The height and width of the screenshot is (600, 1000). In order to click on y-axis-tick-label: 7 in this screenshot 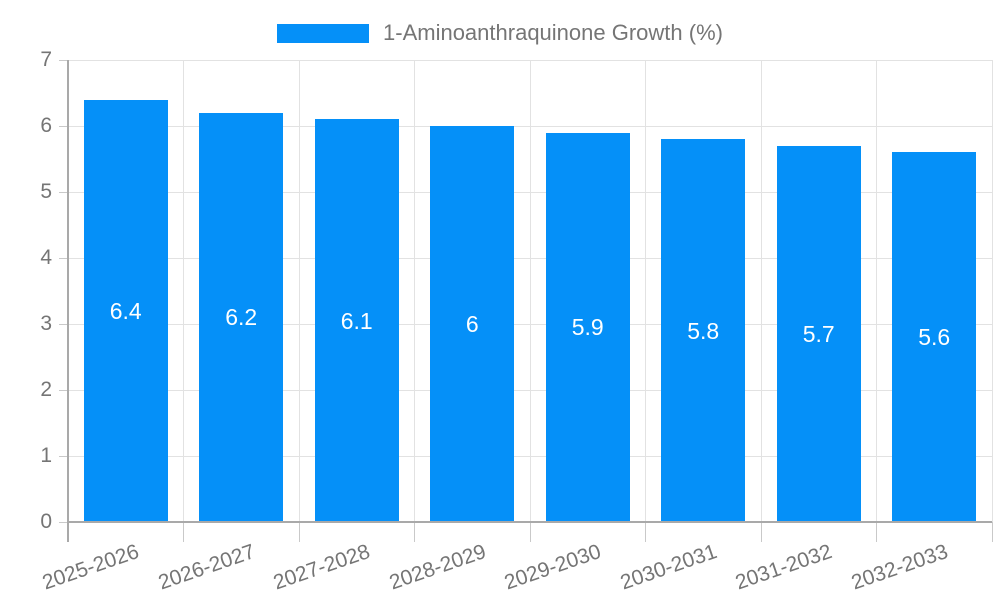, I will do `click(46, 59)`.